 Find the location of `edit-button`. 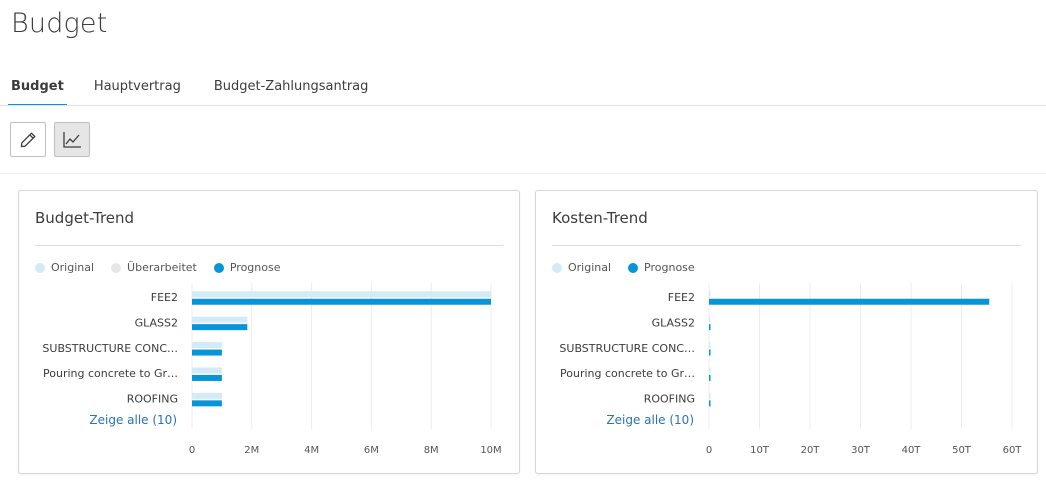

edit-button is located at coordinates (28, 139).